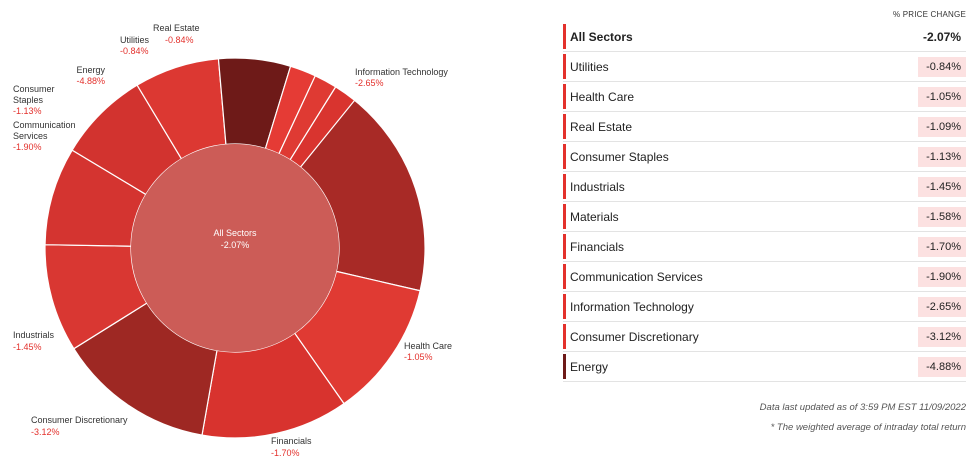 This screenshot has width=966, height=465. I want to click on row-price-change: -2.07%, so click(941, 36).